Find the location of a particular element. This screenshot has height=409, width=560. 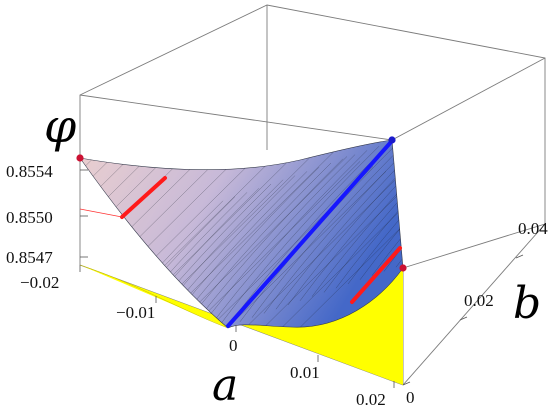

point-left is located at coordinates (80, 158).